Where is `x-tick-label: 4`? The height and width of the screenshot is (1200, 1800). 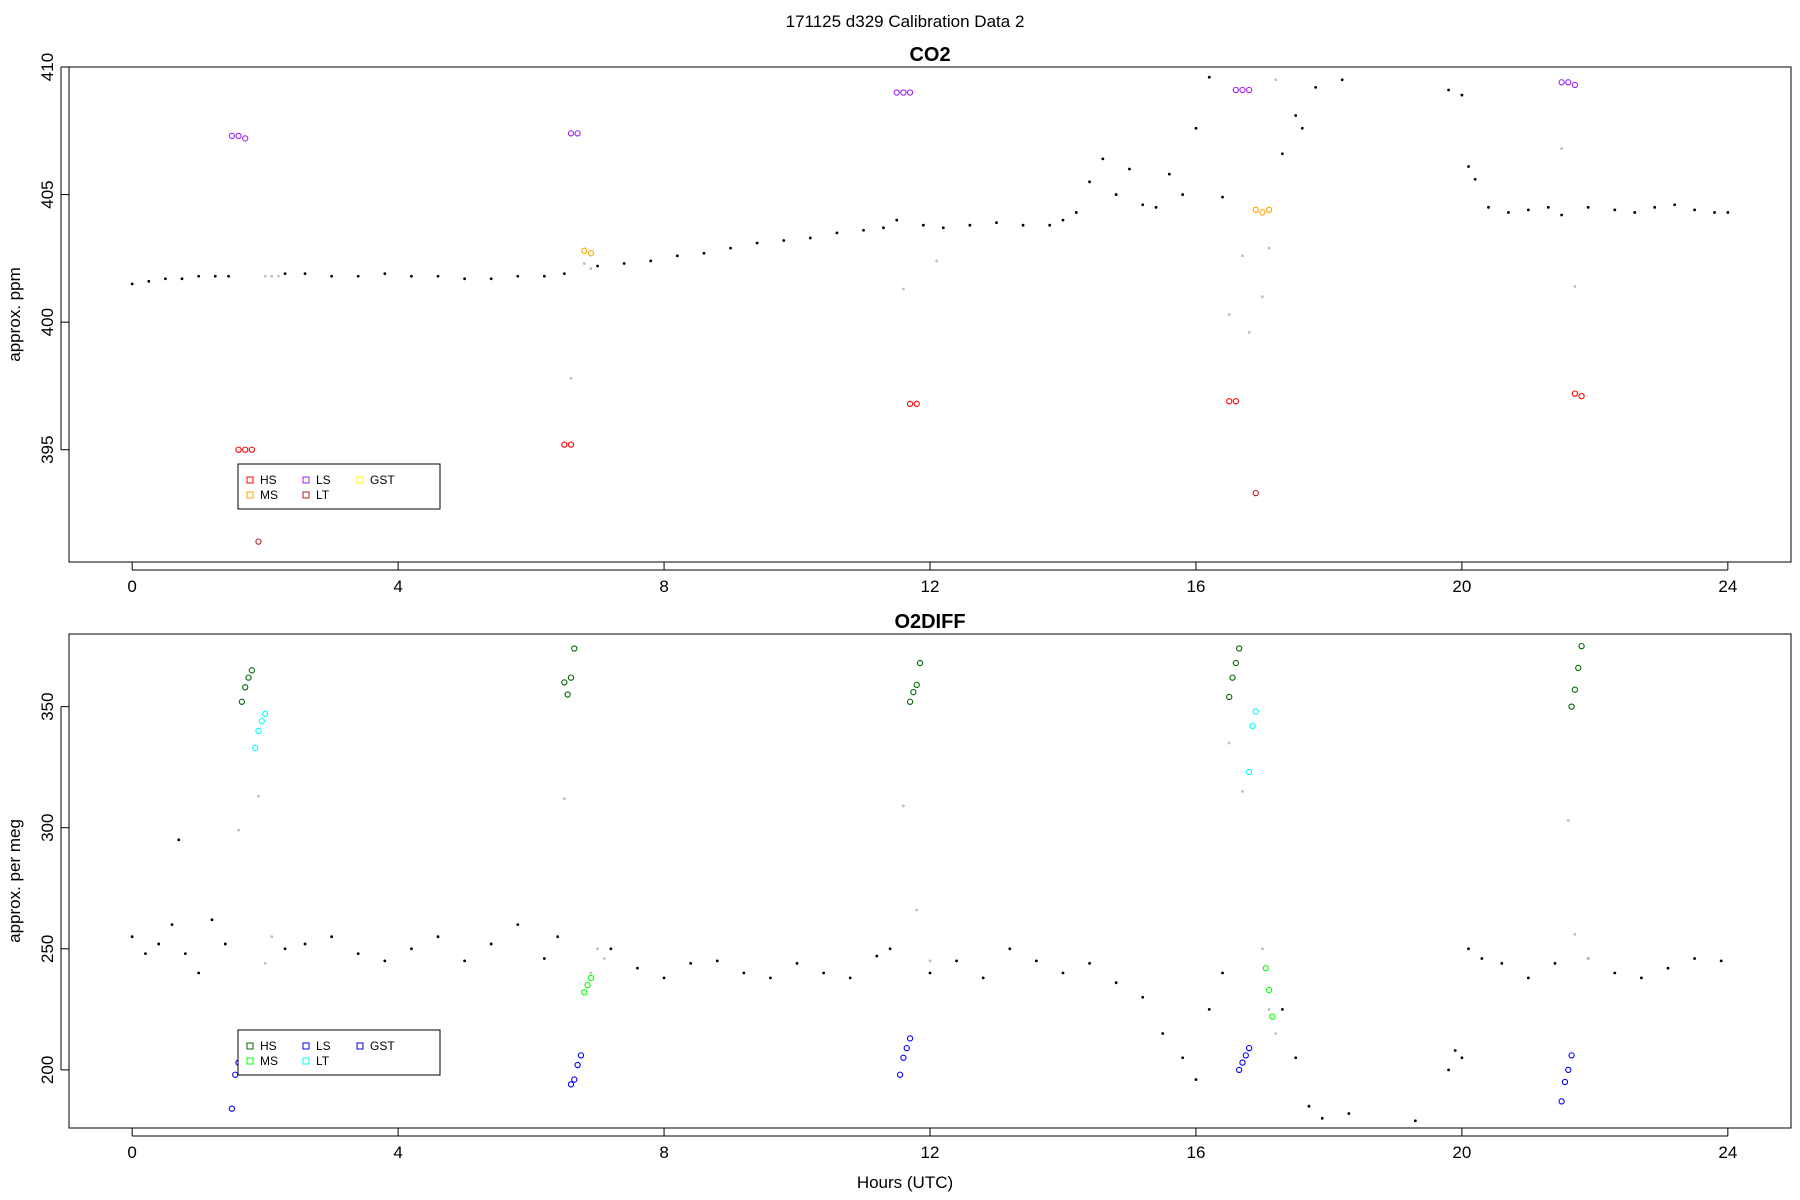 x-tick-label: 4 is located at coordinates (397, 586).